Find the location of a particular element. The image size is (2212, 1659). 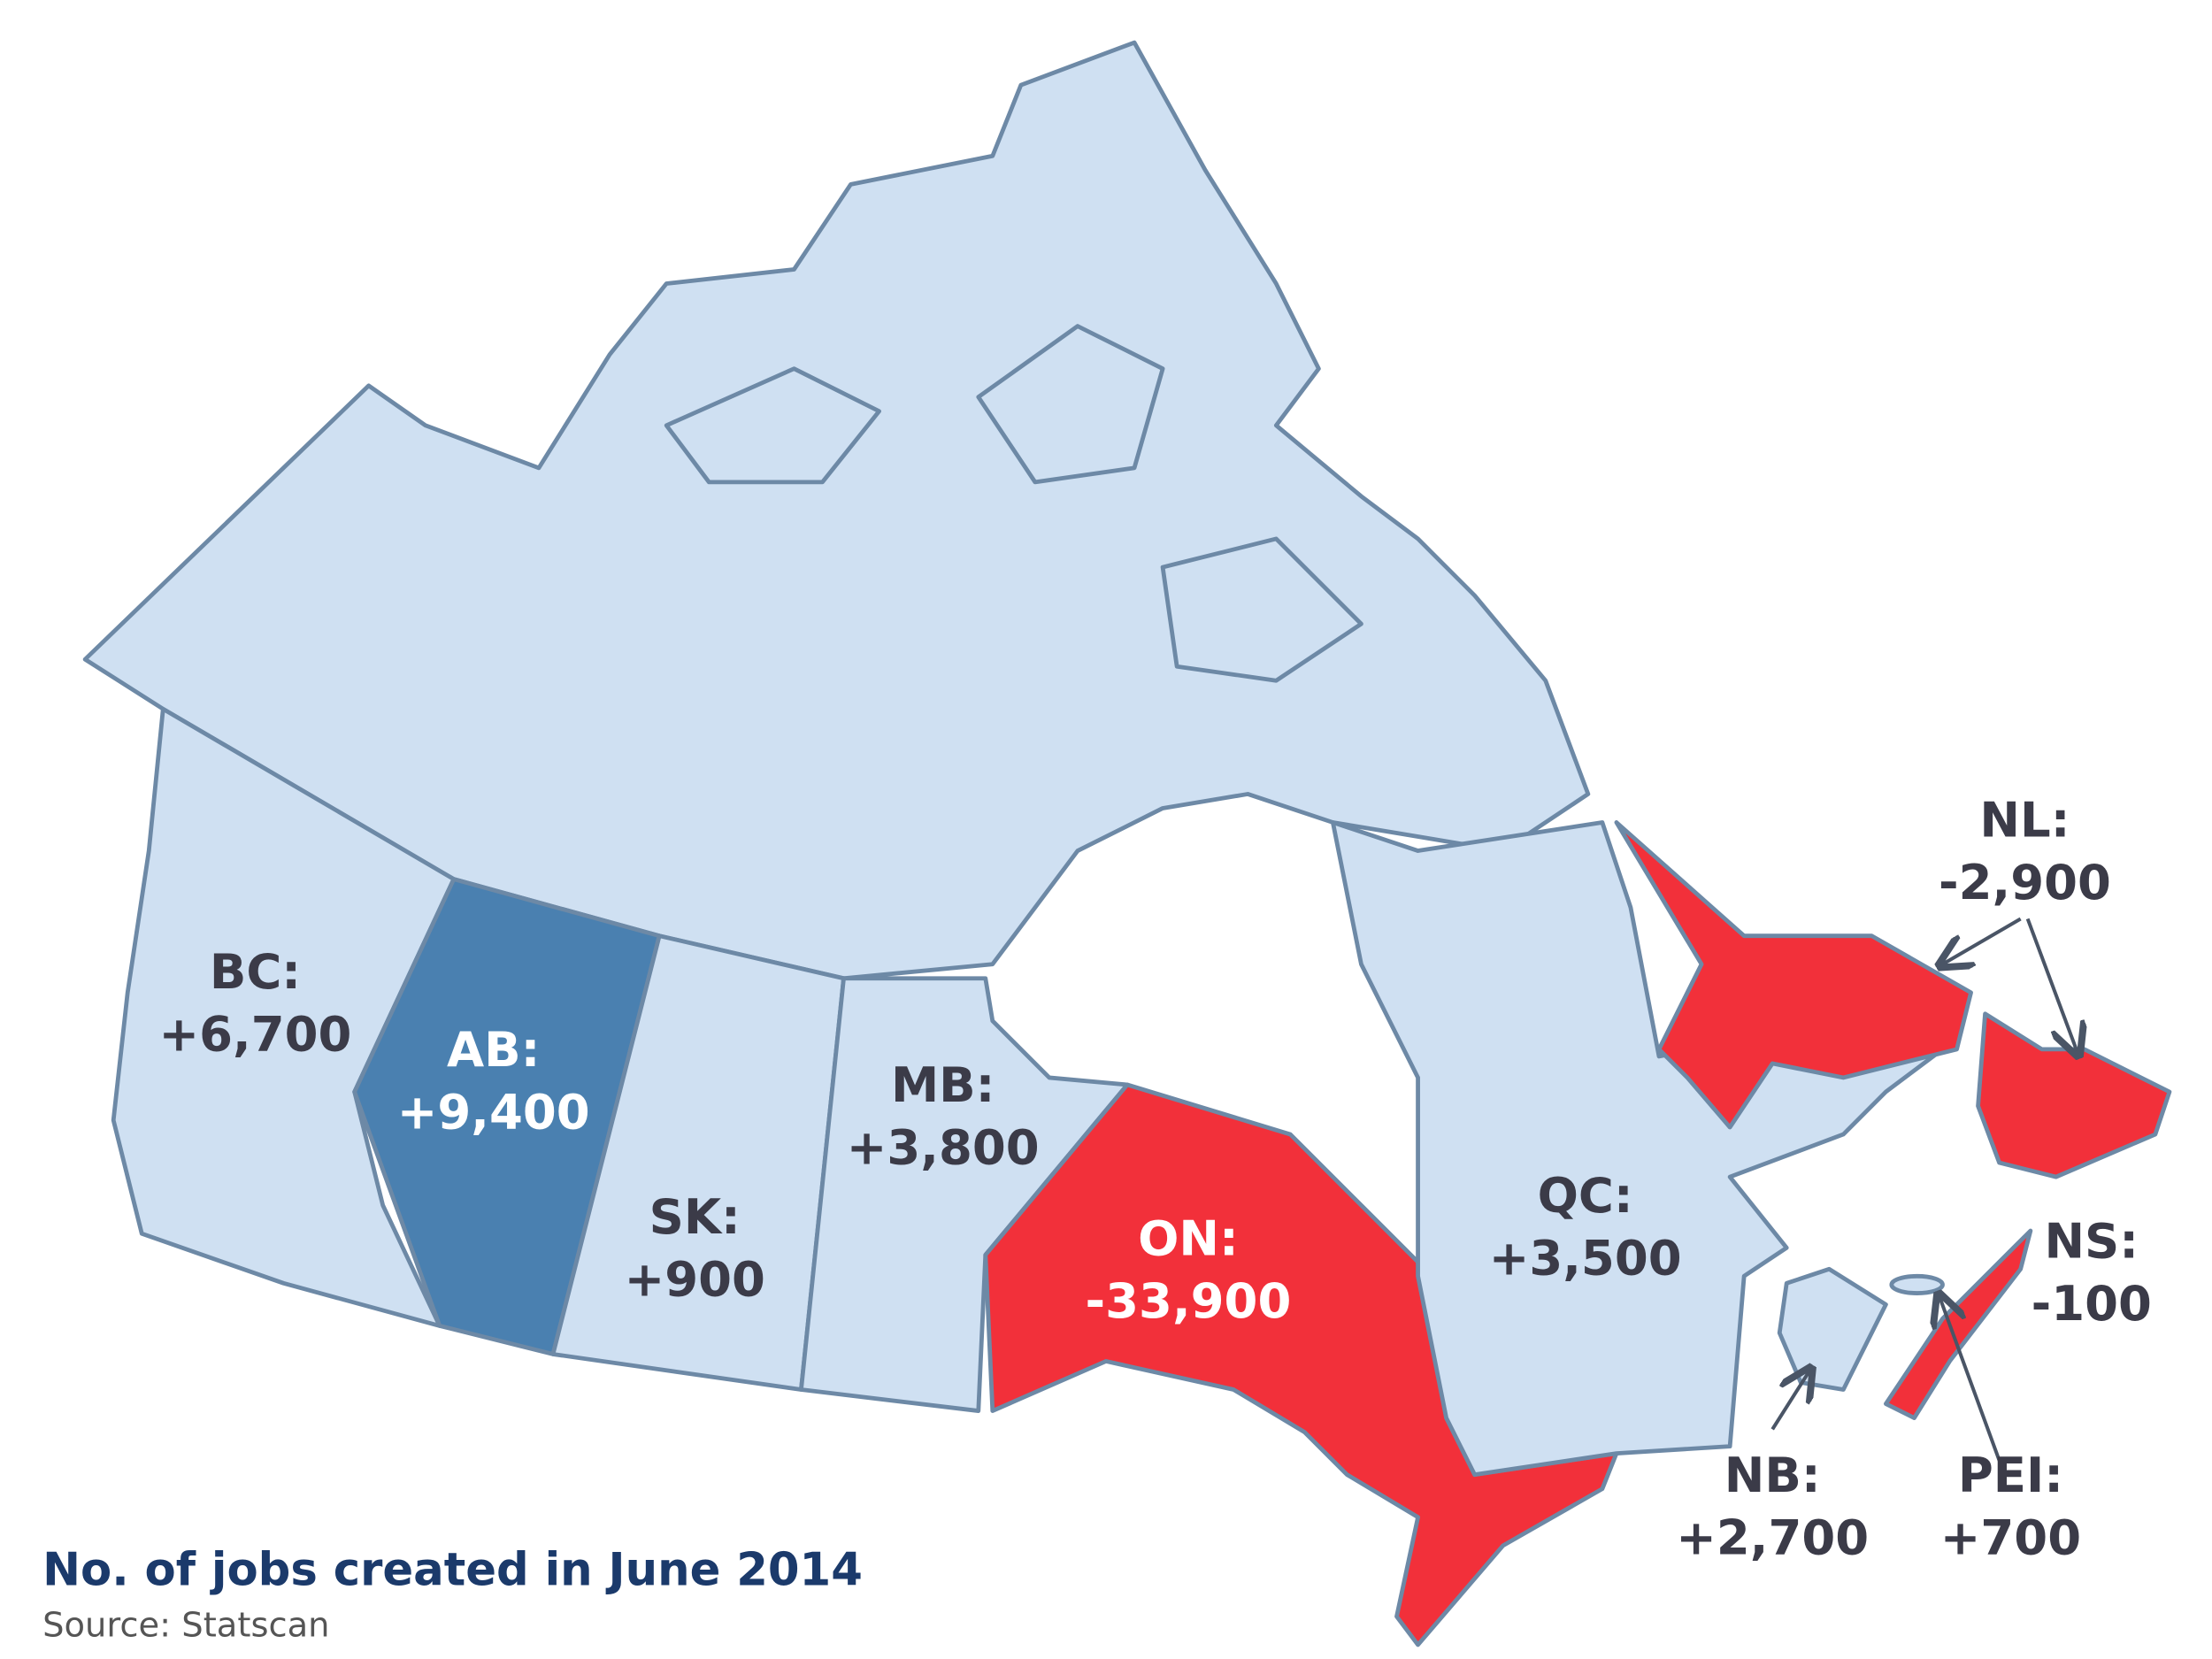

province-change: +900 is located at coordinates (695, 1279).